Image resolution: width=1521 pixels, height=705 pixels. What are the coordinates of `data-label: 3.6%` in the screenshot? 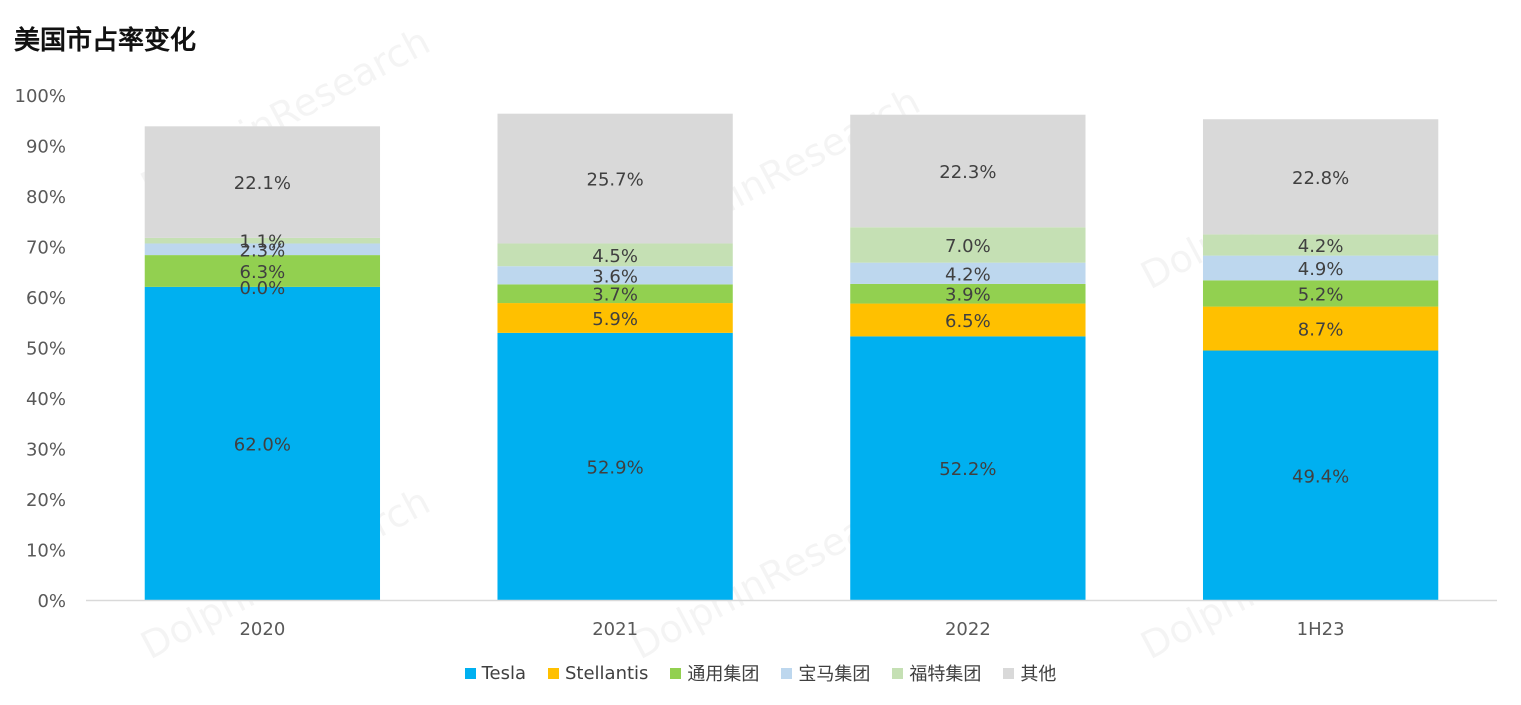 It's located at (615, 276).